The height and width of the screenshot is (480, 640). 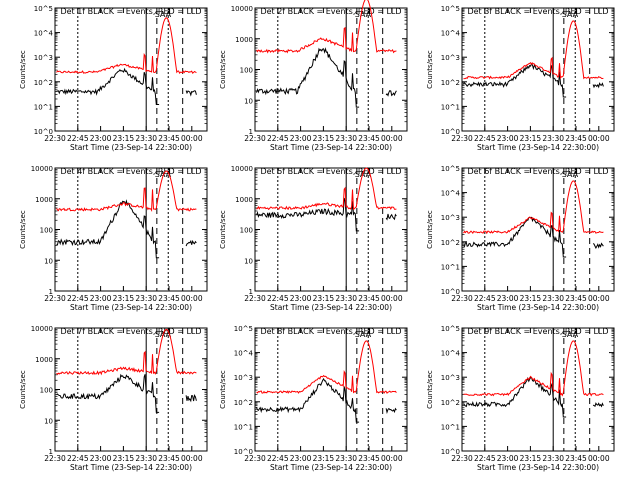 I want to click on y-tick-label: 1000, so click(x=244, y=200).